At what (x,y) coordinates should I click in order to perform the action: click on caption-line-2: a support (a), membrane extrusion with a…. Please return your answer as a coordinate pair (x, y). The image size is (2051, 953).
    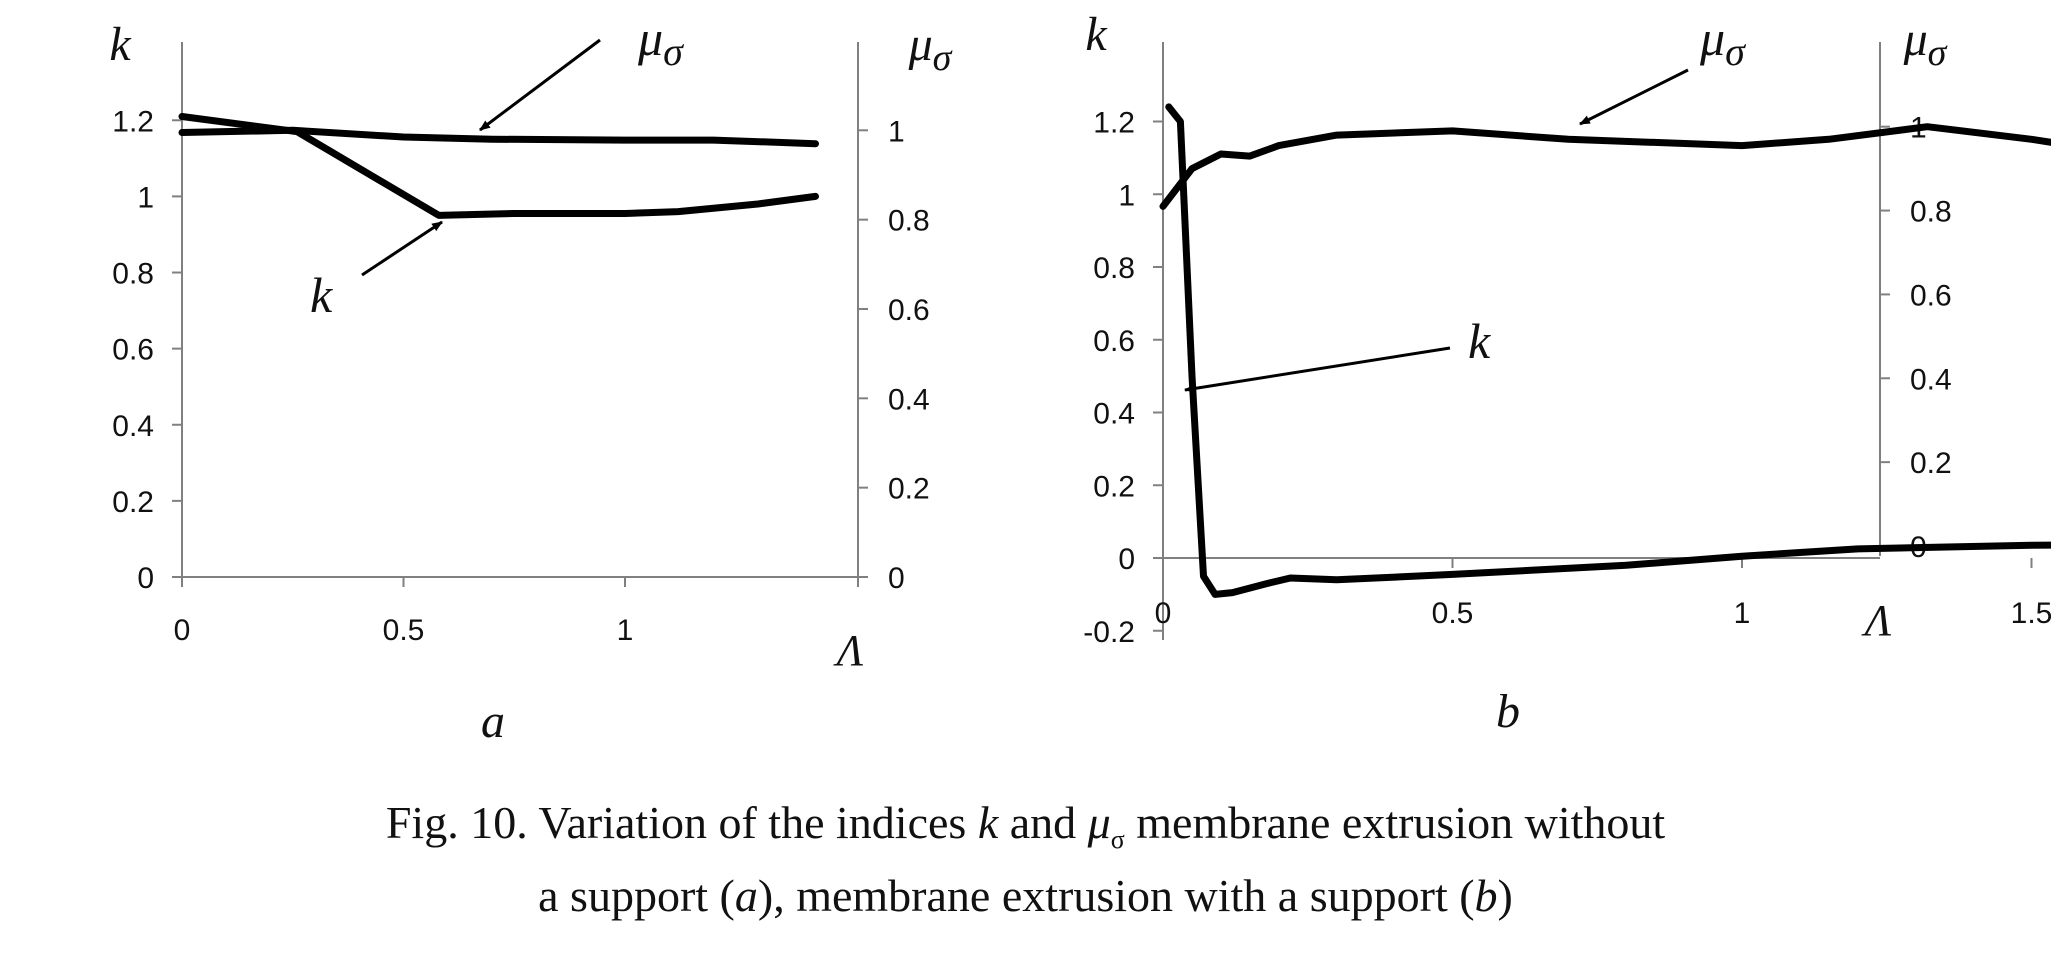
    Looking at the image, I should click on (1025, 896).